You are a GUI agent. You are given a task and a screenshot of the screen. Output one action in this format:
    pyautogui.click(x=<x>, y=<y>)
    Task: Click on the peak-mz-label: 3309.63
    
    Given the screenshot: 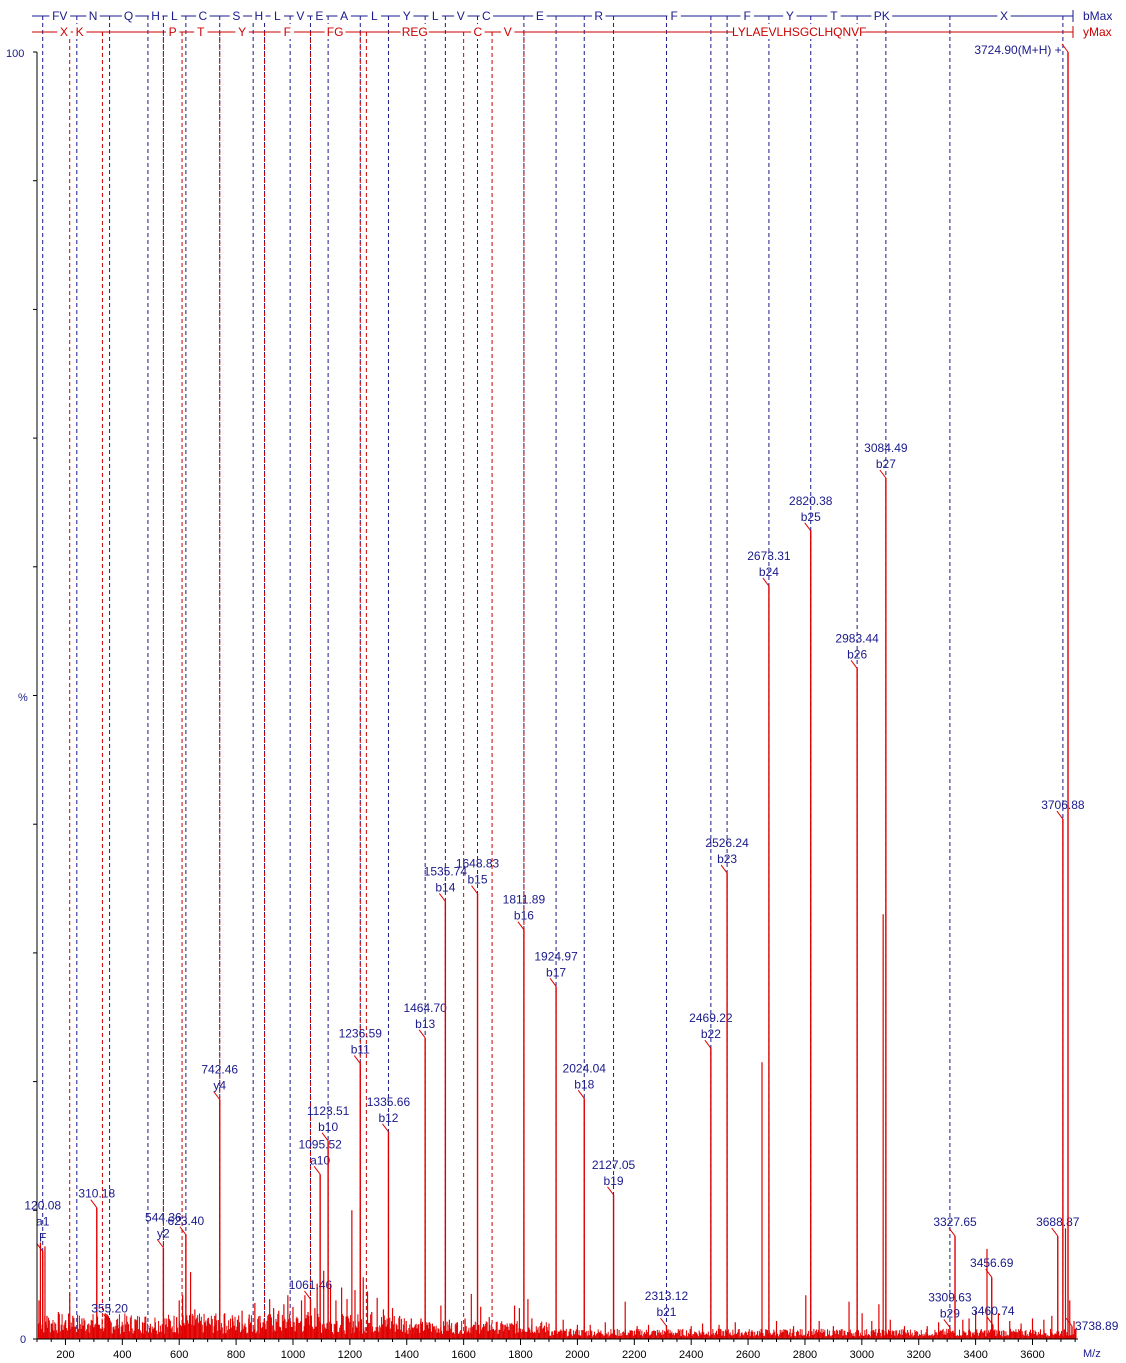 What is the action you would take?
    pyautogui.click(x=950, y=1297)
    